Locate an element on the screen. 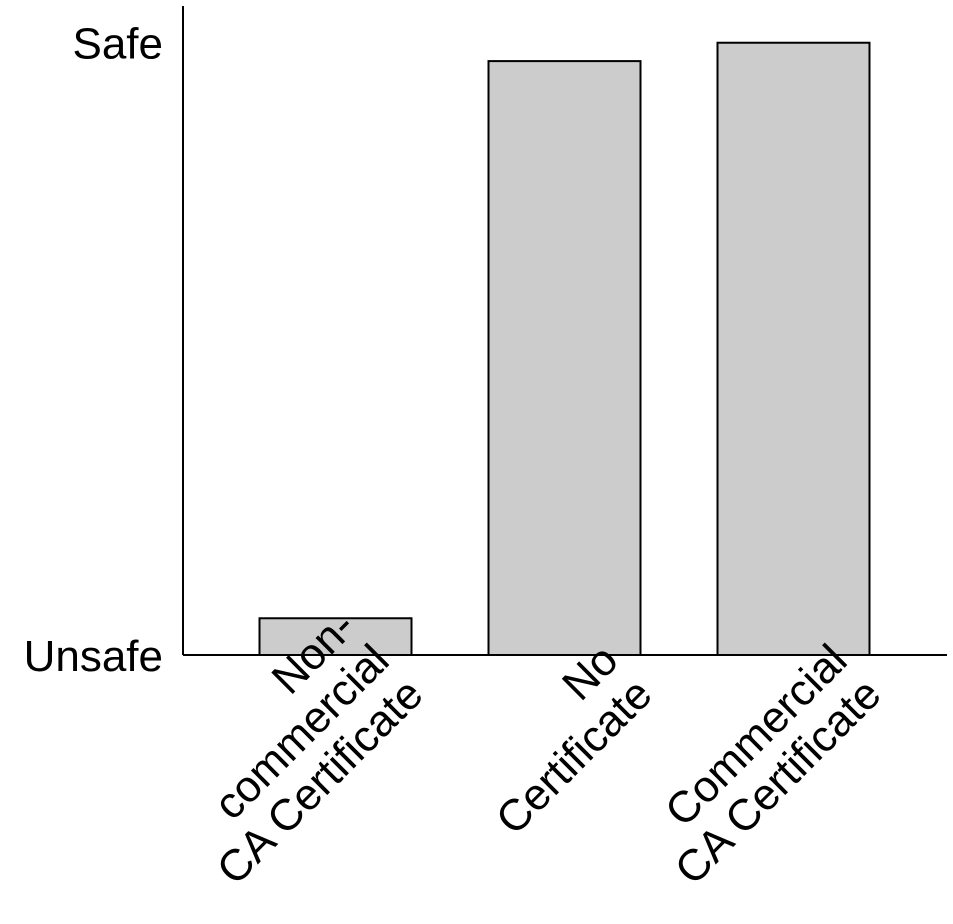  y-tick-label-1: Unsafe is located at coordinates (93, 656).